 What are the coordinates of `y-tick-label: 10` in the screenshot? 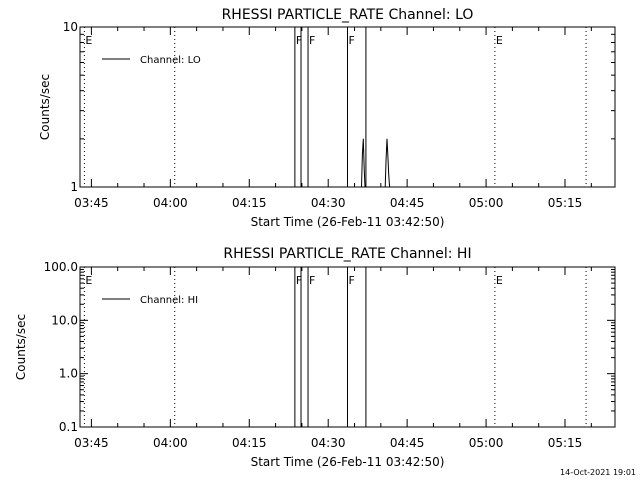 It's located at (70, 27).